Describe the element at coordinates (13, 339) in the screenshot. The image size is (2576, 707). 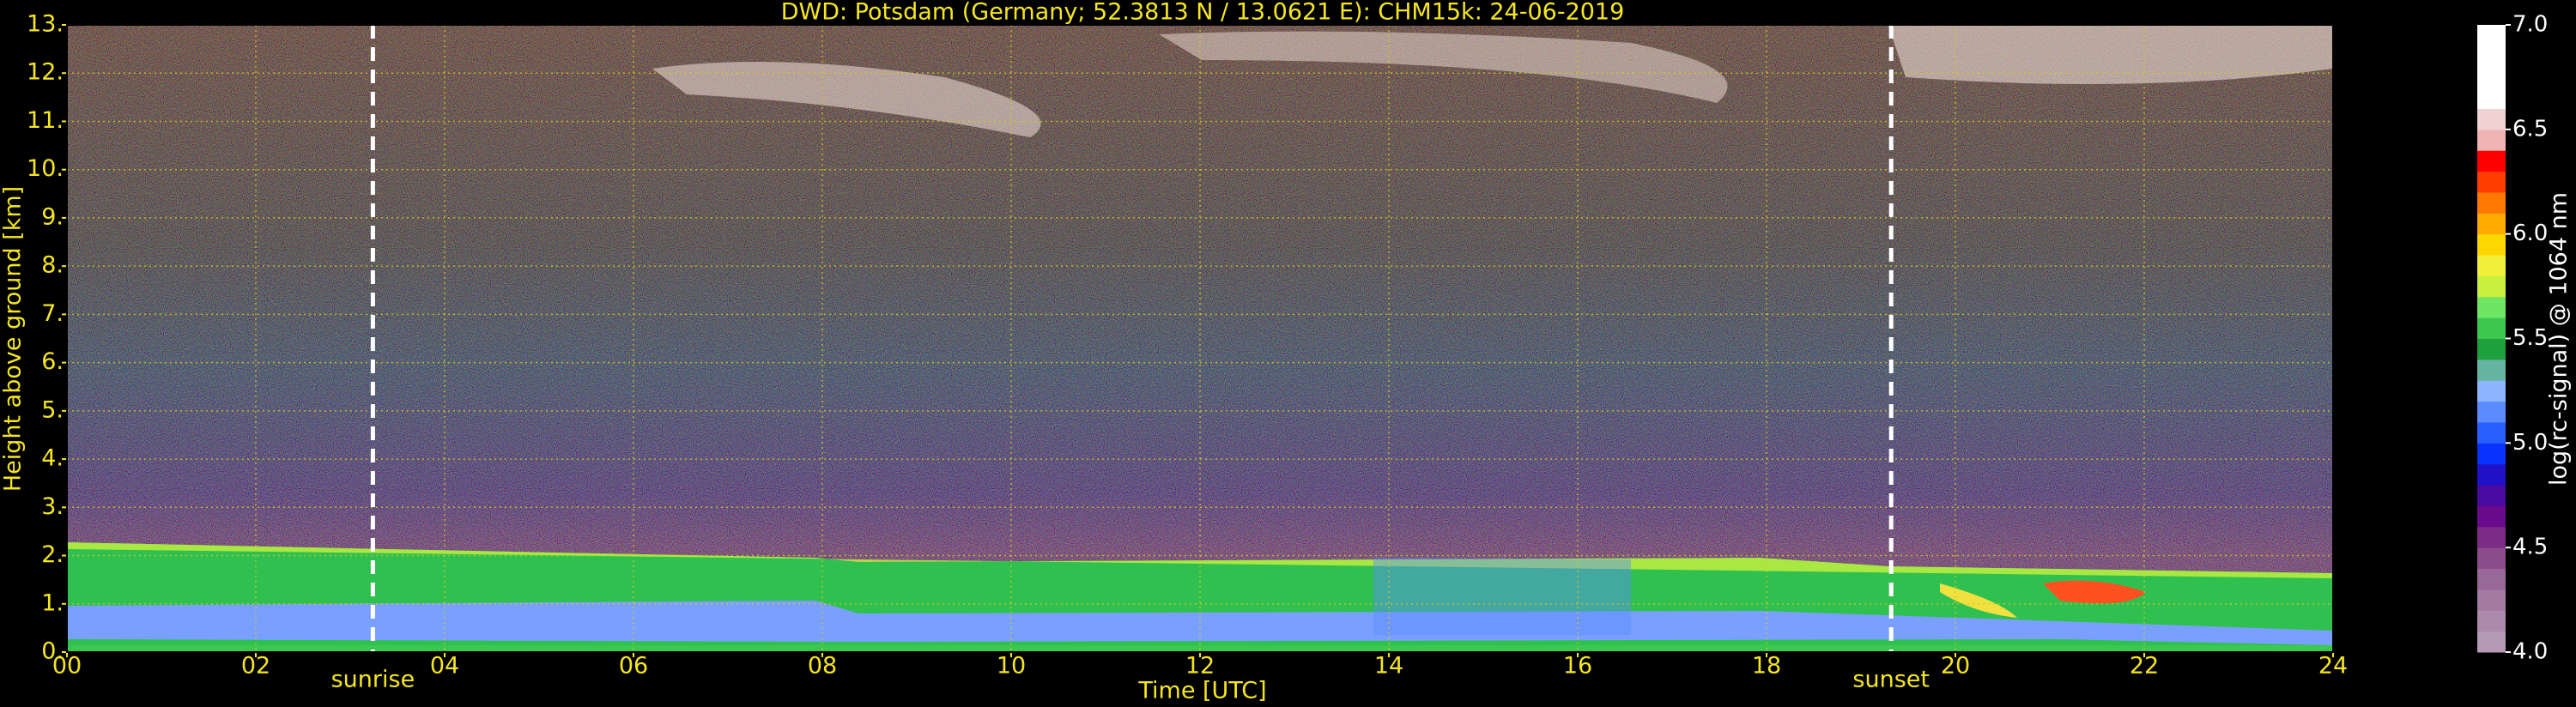
I see `y-axis-label: Height above ground [km]` at that location.